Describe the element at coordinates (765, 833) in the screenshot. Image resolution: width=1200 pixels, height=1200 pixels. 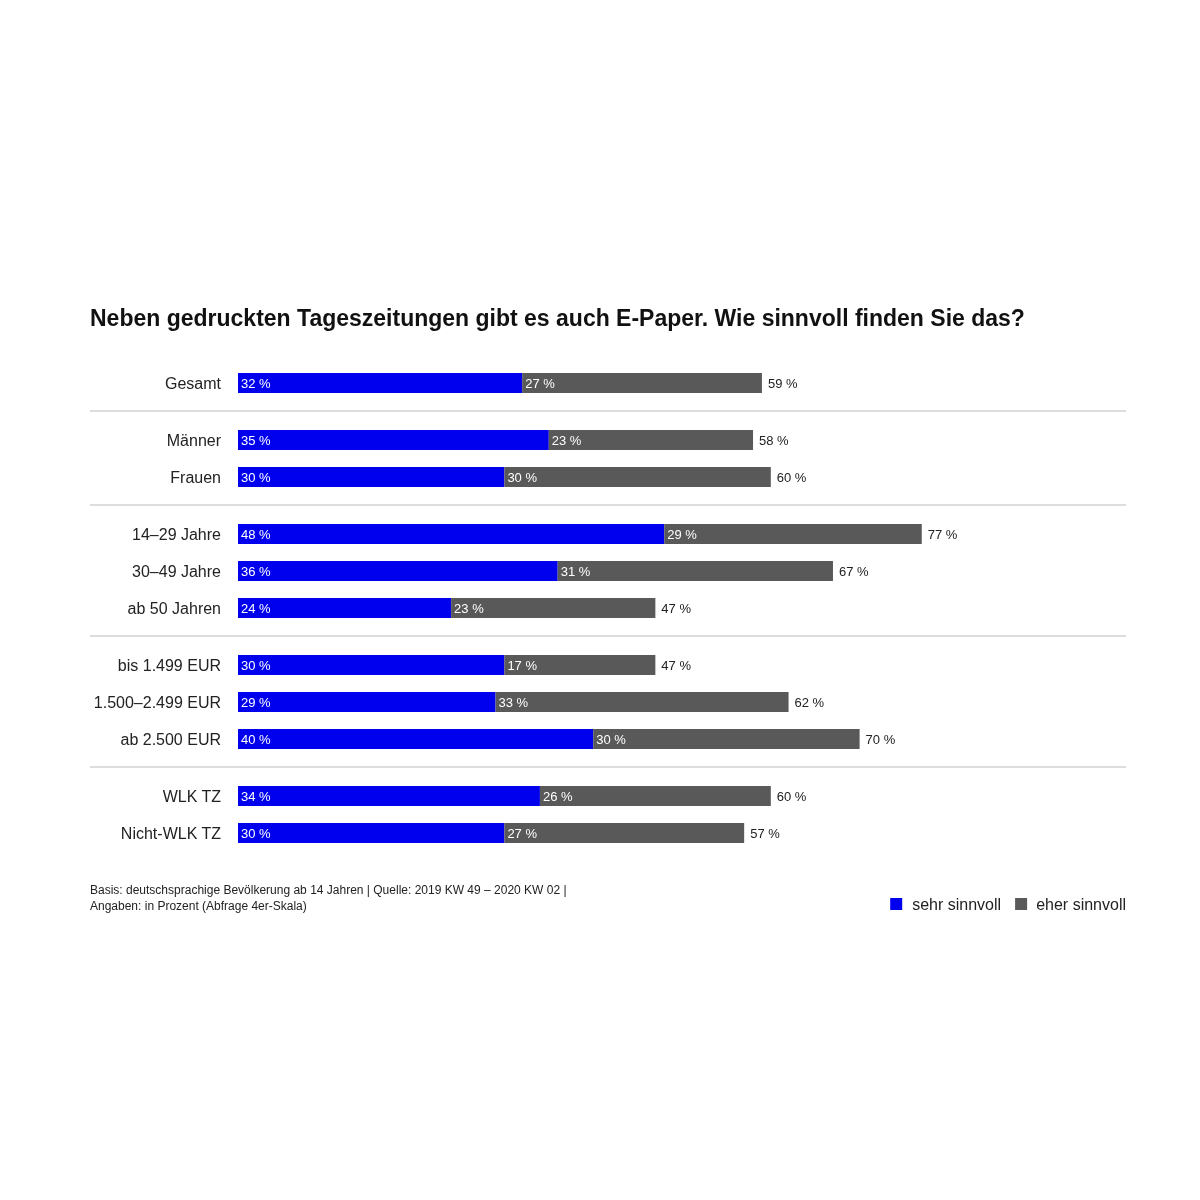
I see `total-label: 57 %` at that location.